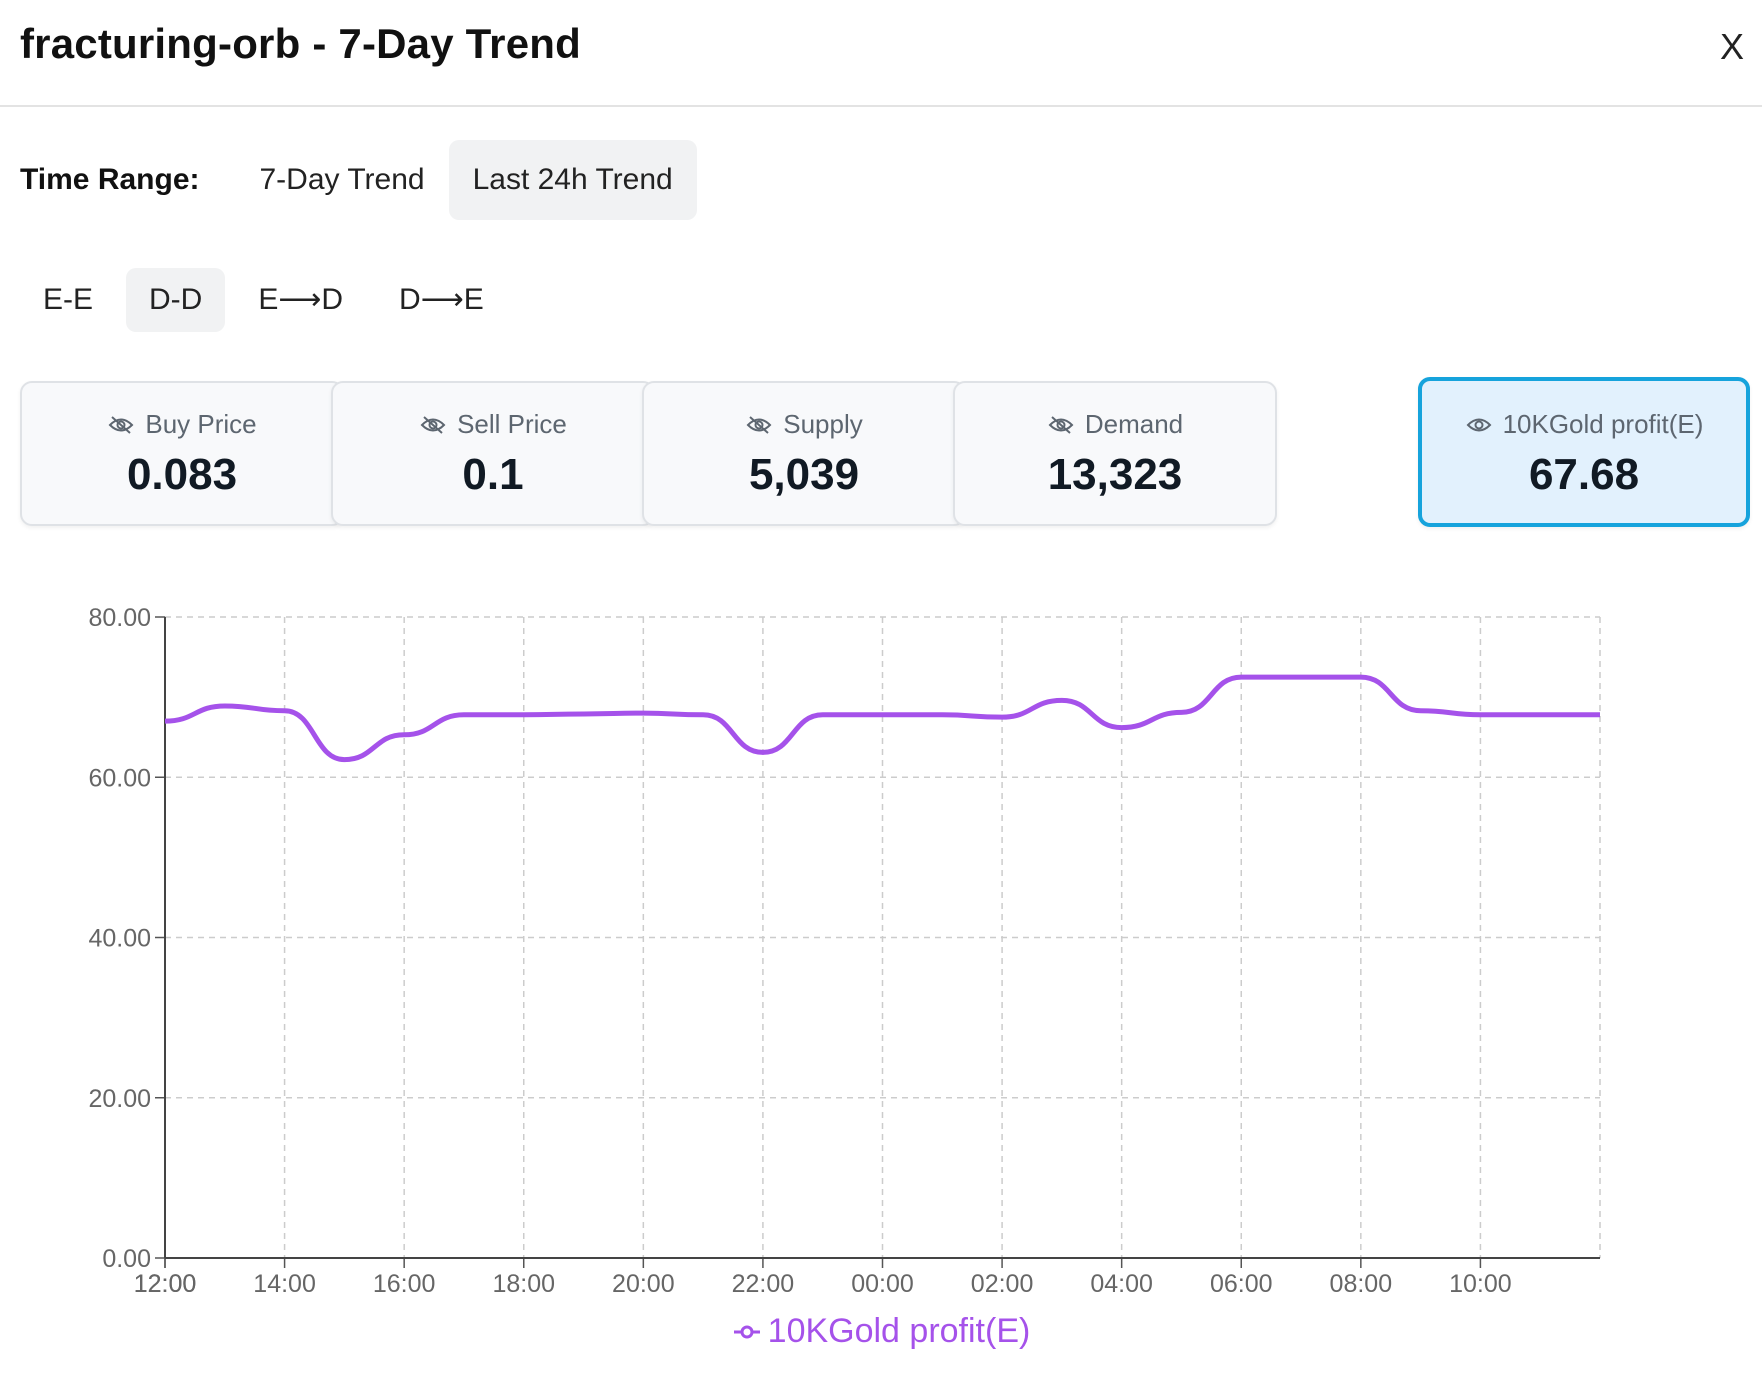 Image resolution: width=1762 pixels, height=1390 pixels. What do you see at coordinates (512, 424) in the screenshot?
I see `metric-label: Sell Price` at bounding box center [512, 424].